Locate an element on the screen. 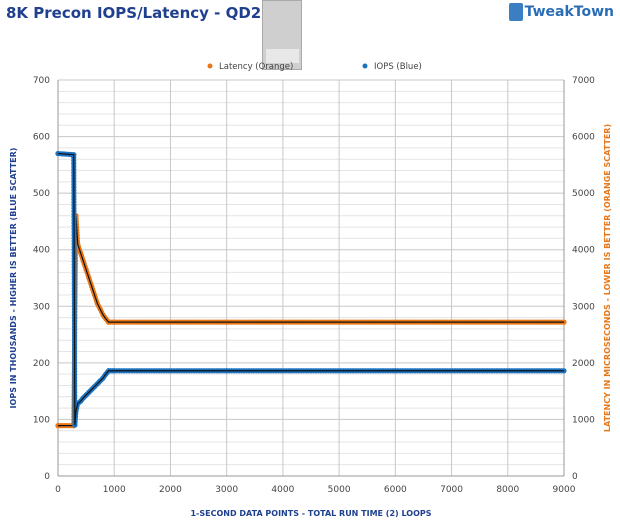 The height and width of the screenshot is (526, 620). y-left-tick-label: 100 is located at coordinates (41, 420).